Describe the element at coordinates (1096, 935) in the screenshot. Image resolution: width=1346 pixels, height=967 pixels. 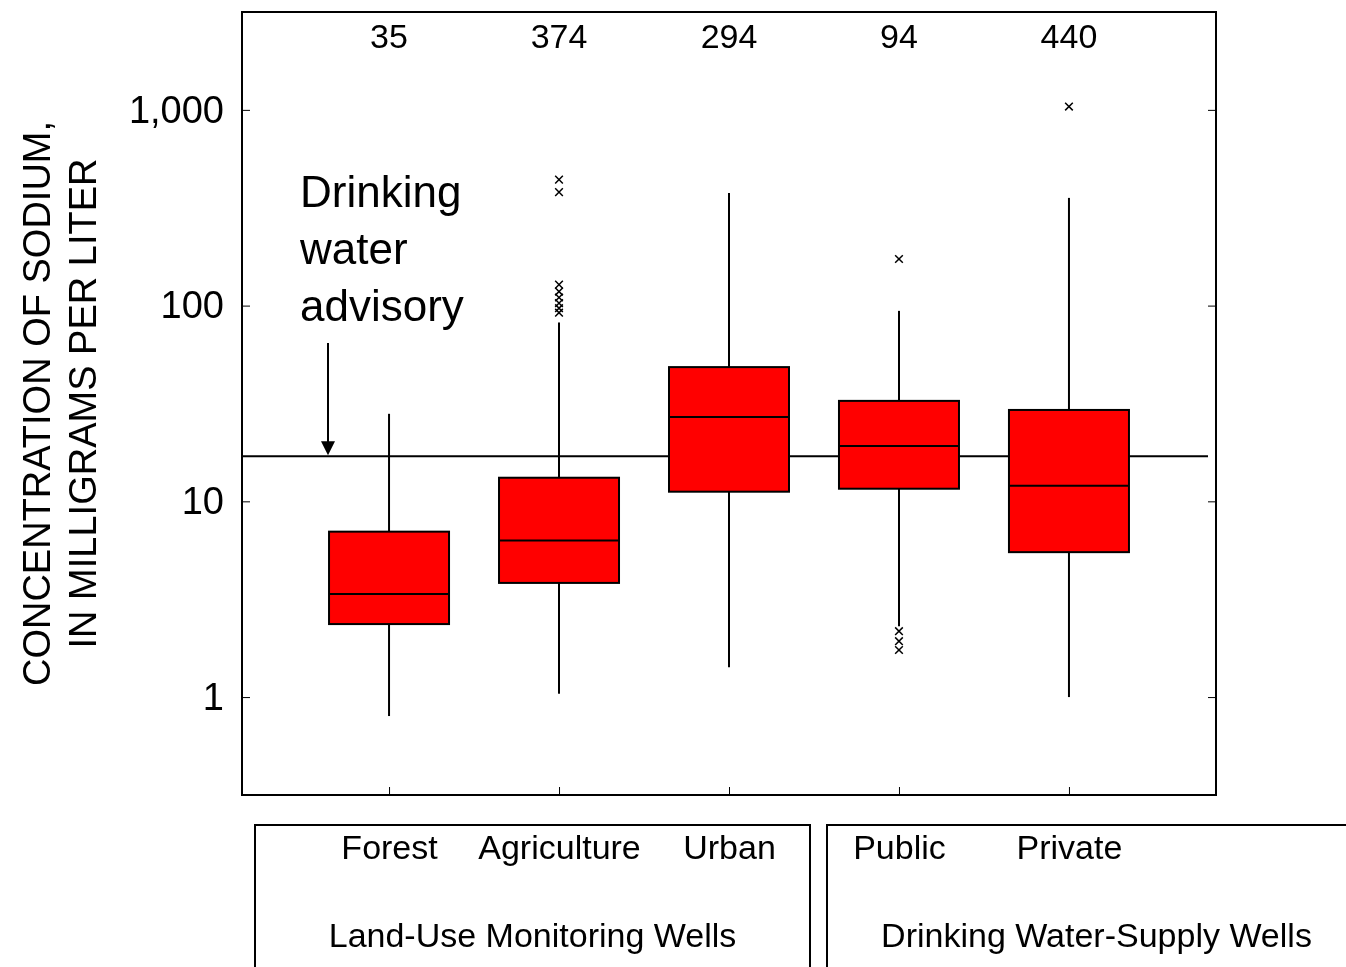
I see `text: Drinking Water-Supply Wells` at that location.